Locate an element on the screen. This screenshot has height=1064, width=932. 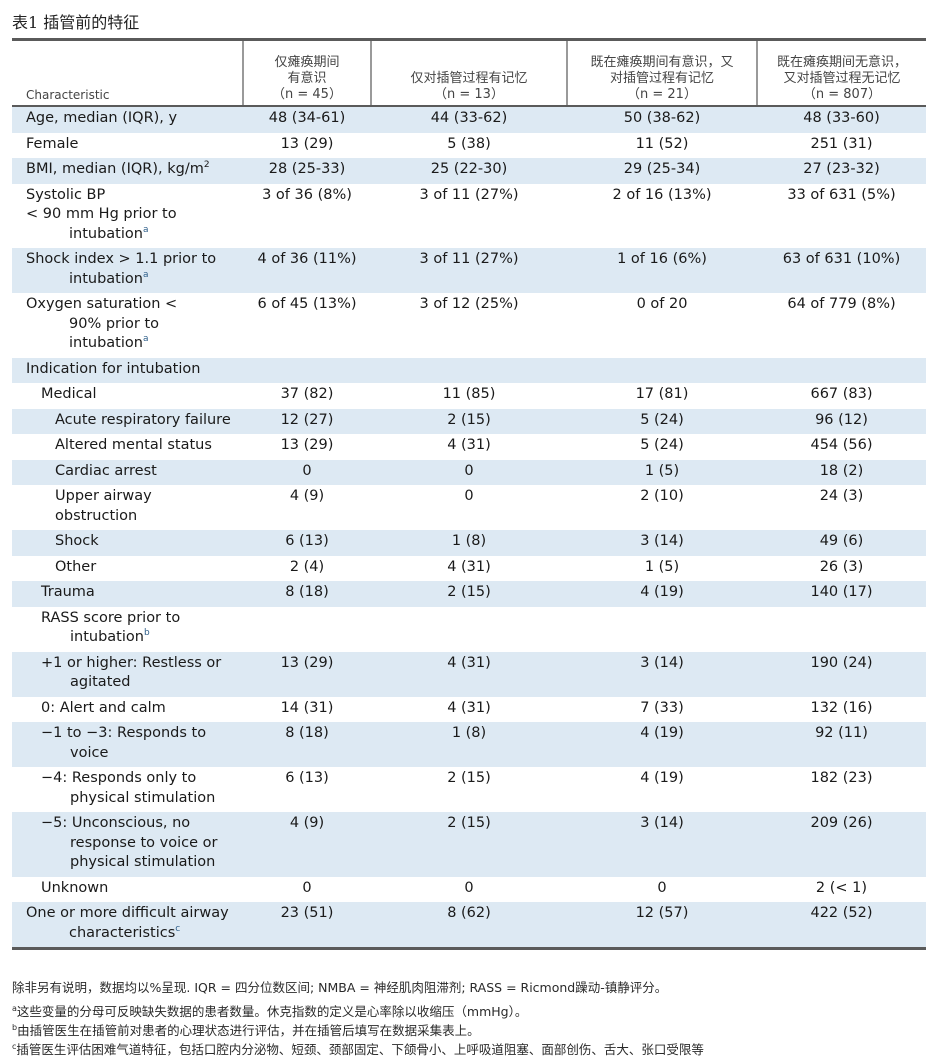
cell: 11 (52) is located at coordinates (662, 143).